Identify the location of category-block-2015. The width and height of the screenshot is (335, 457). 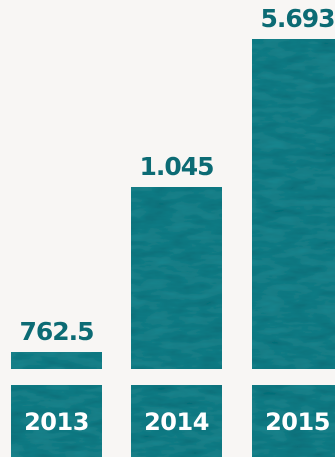
(293, 421).